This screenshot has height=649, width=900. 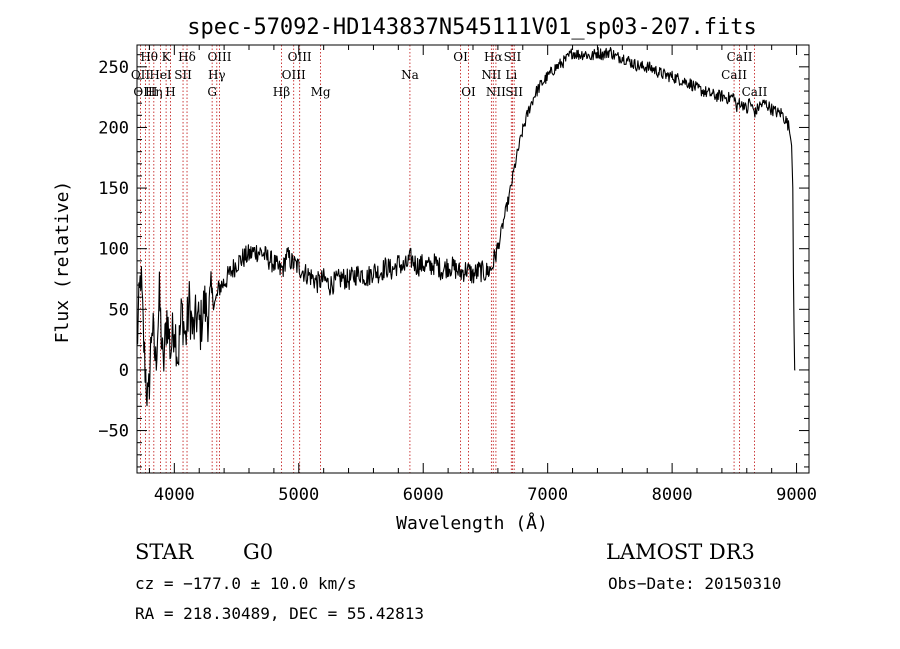 What do you see at coordinates (491, 75) in the screenshot?
I see `line-marker-label-20: NII` at bounding box center [491, 75].